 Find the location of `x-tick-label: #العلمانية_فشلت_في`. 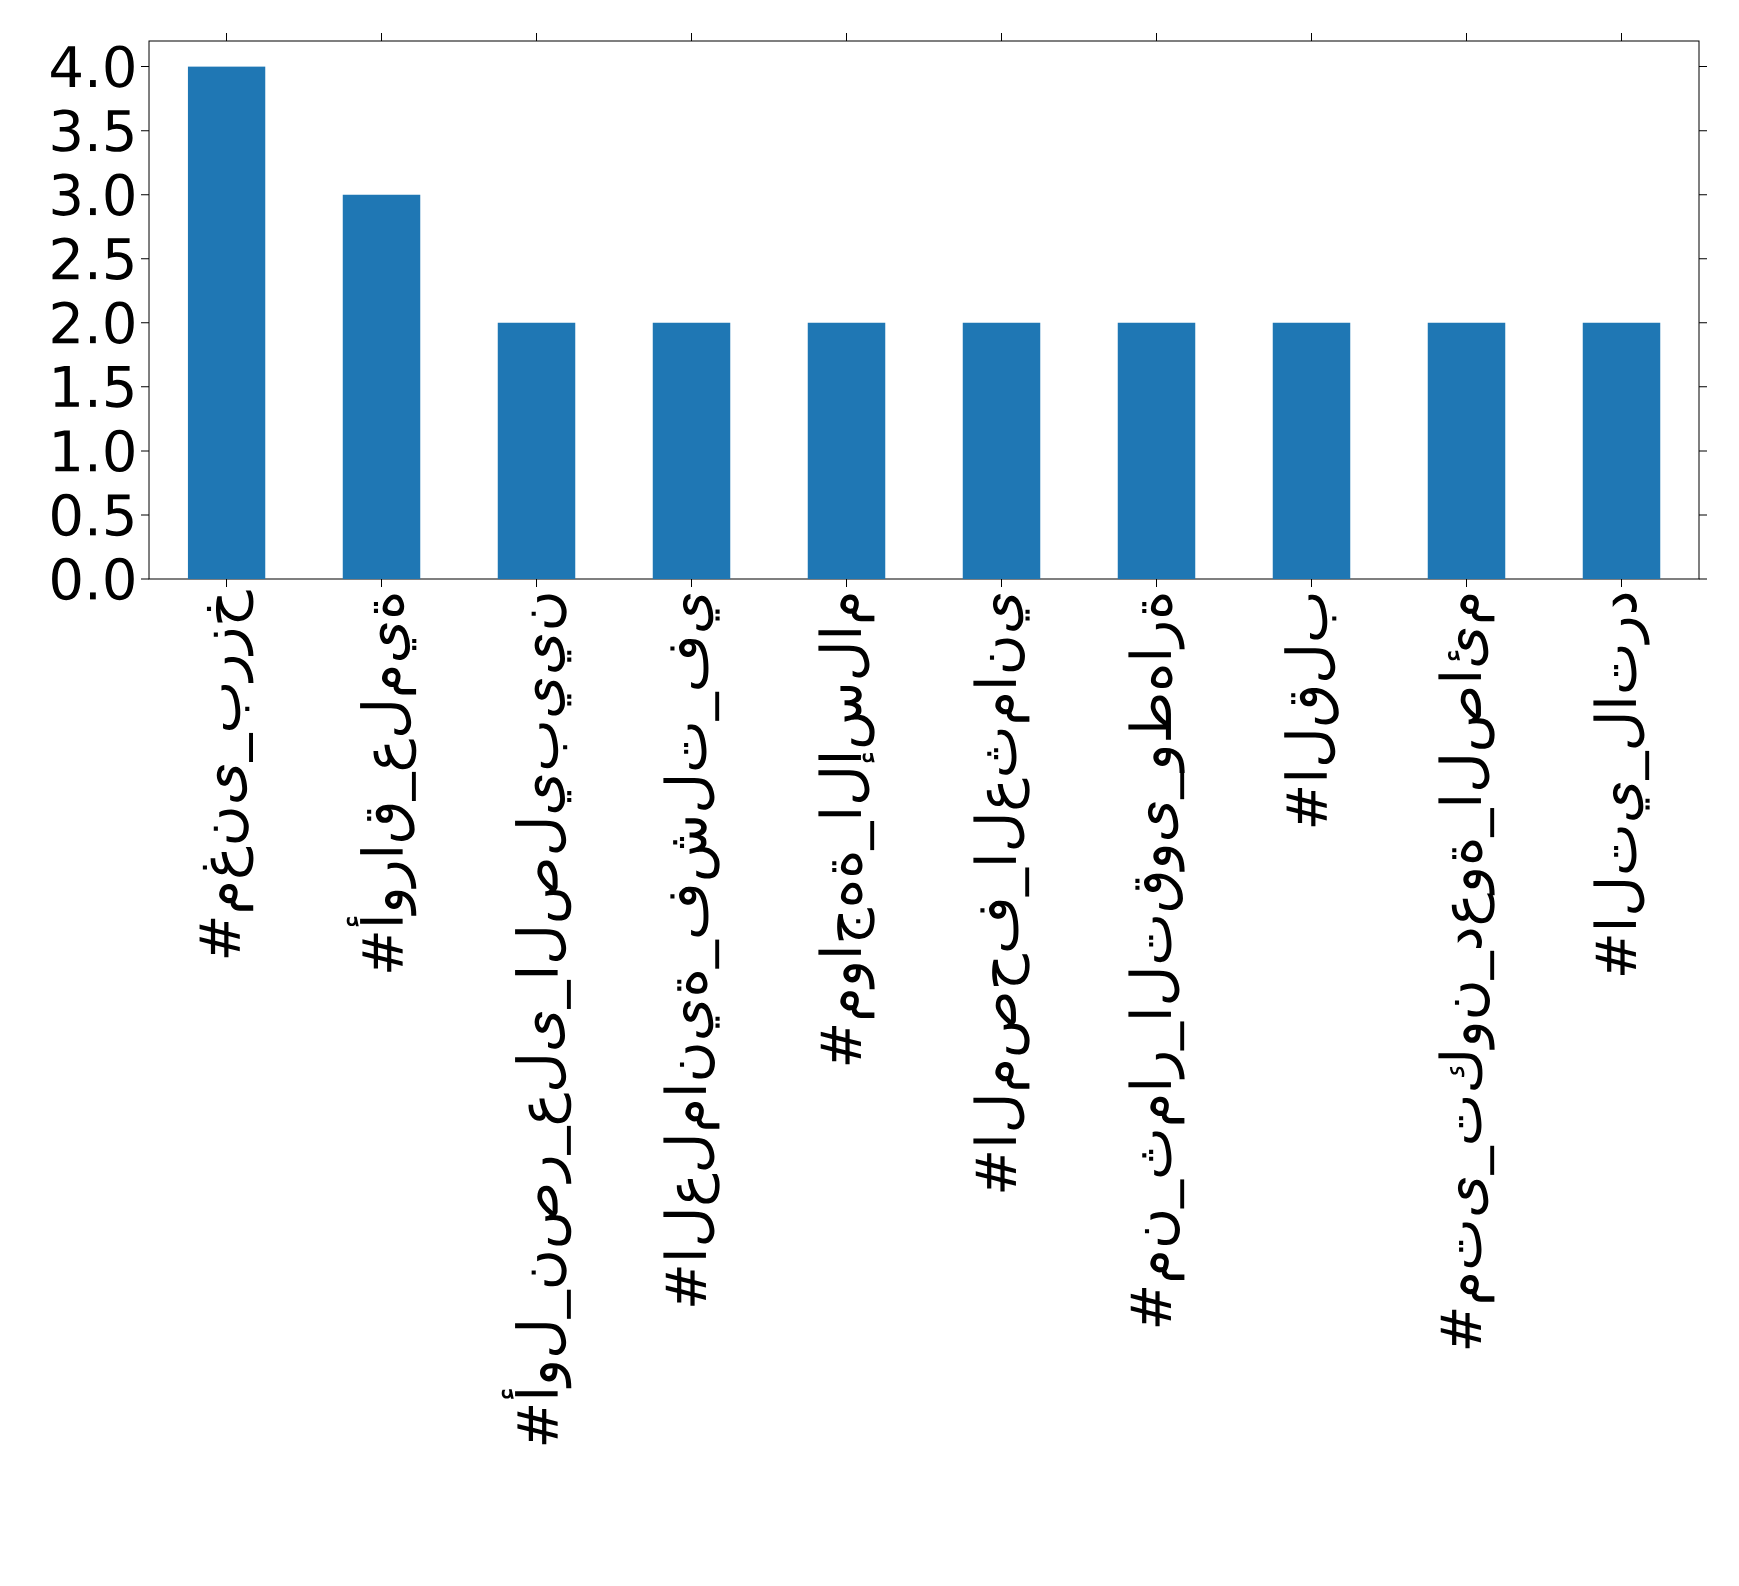

x-tick-label: #العلمانية_فشلت_في is located at coordinates (691, 949).